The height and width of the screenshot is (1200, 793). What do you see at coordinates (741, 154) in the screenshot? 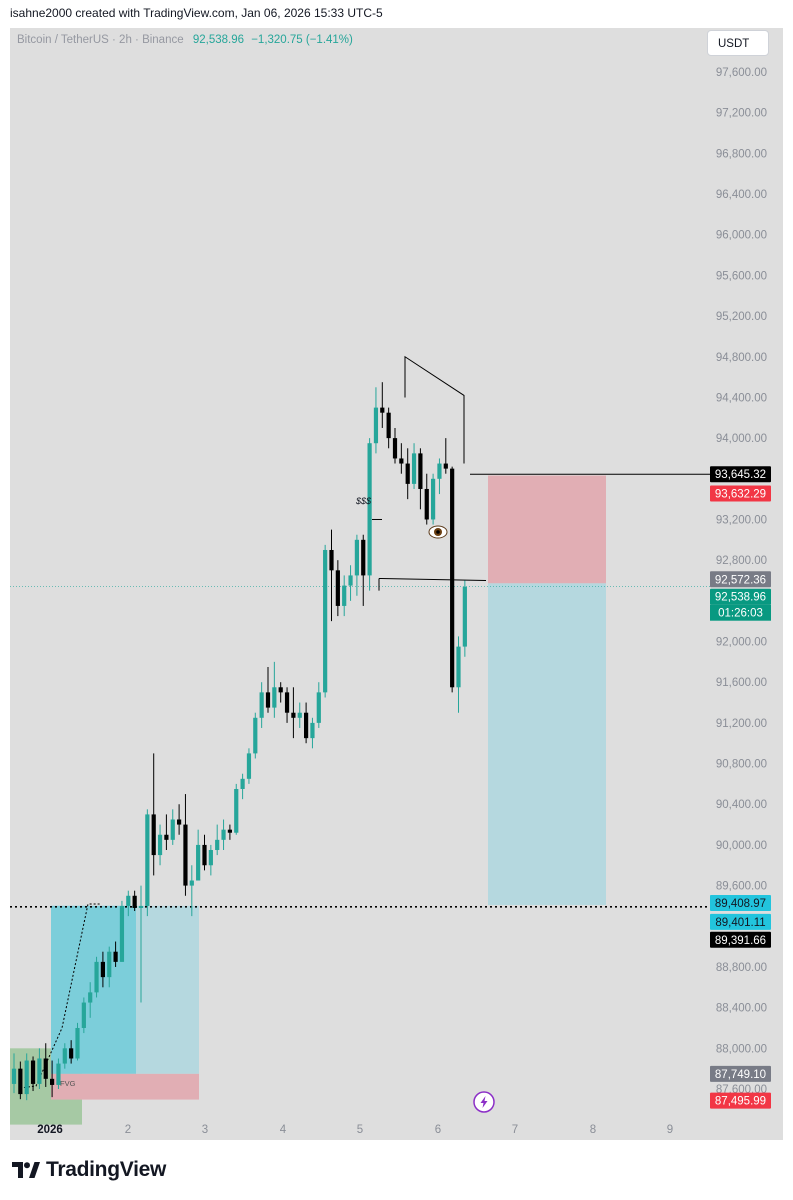
I see `y-tick-label: 96,800.00` at bounding box center [741, 154].